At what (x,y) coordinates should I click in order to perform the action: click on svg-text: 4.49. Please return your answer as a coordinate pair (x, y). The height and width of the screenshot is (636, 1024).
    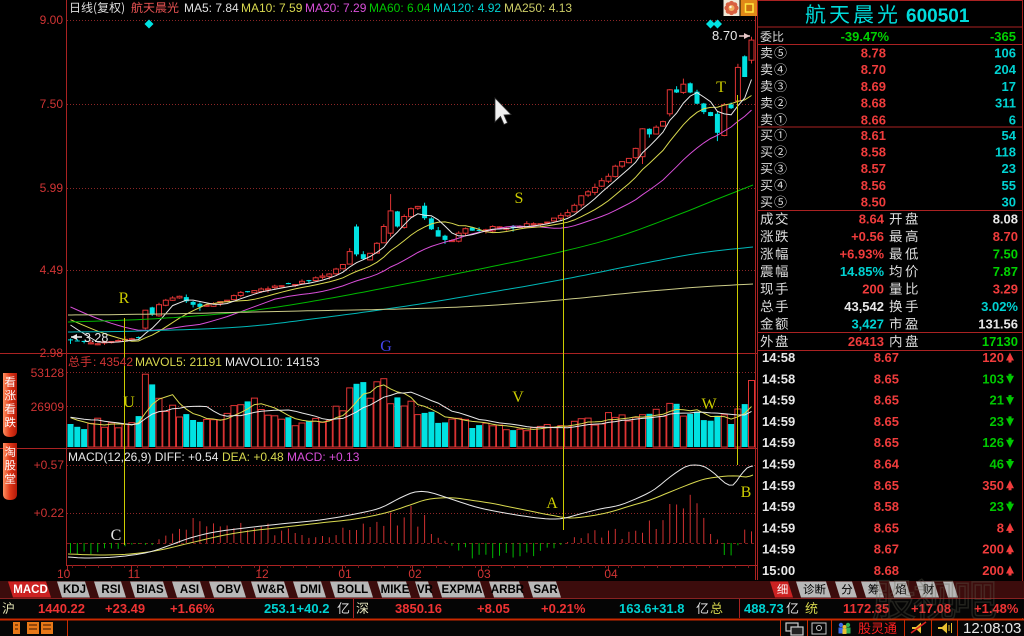
    Looking at the image, I should click on (52, 270).